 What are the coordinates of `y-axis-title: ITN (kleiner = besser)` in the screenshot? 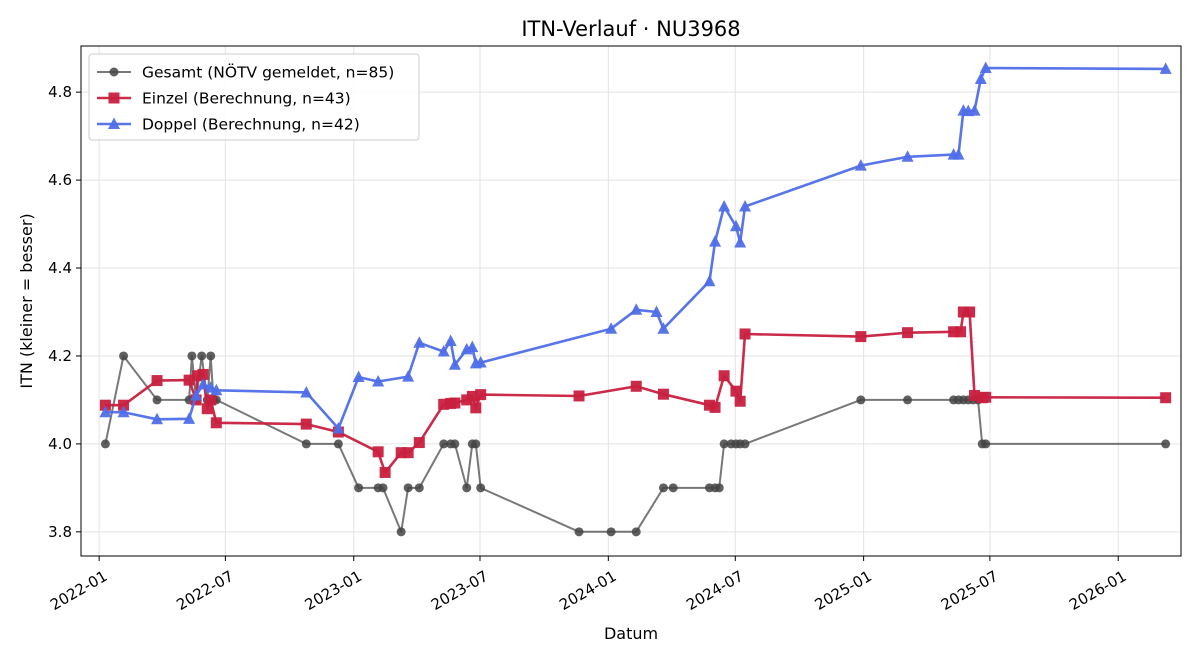 It's located at (26, 300).